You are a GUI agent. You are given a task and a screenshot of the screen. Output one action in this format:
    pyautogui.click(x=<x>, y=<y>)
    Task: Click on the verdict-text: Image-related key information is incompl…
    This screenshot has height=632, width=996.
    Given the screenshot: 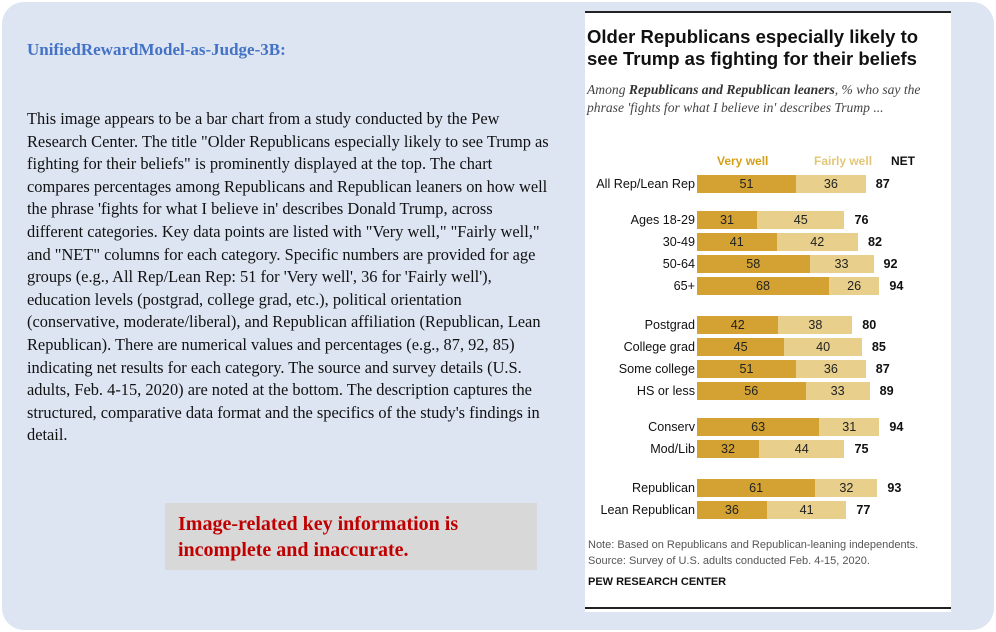 What is the action you would take?
    pyautogui.click(x=318, y=537)
    